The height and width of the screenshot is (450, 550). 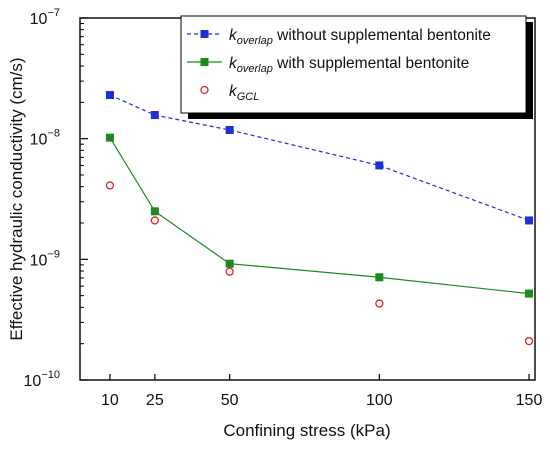 What do you see at coordinates (16, 198) in the screenshot?
I see `y-axis-label: Effective hydraulic conductivity (cm/s)` at bounding box center [16, 198].